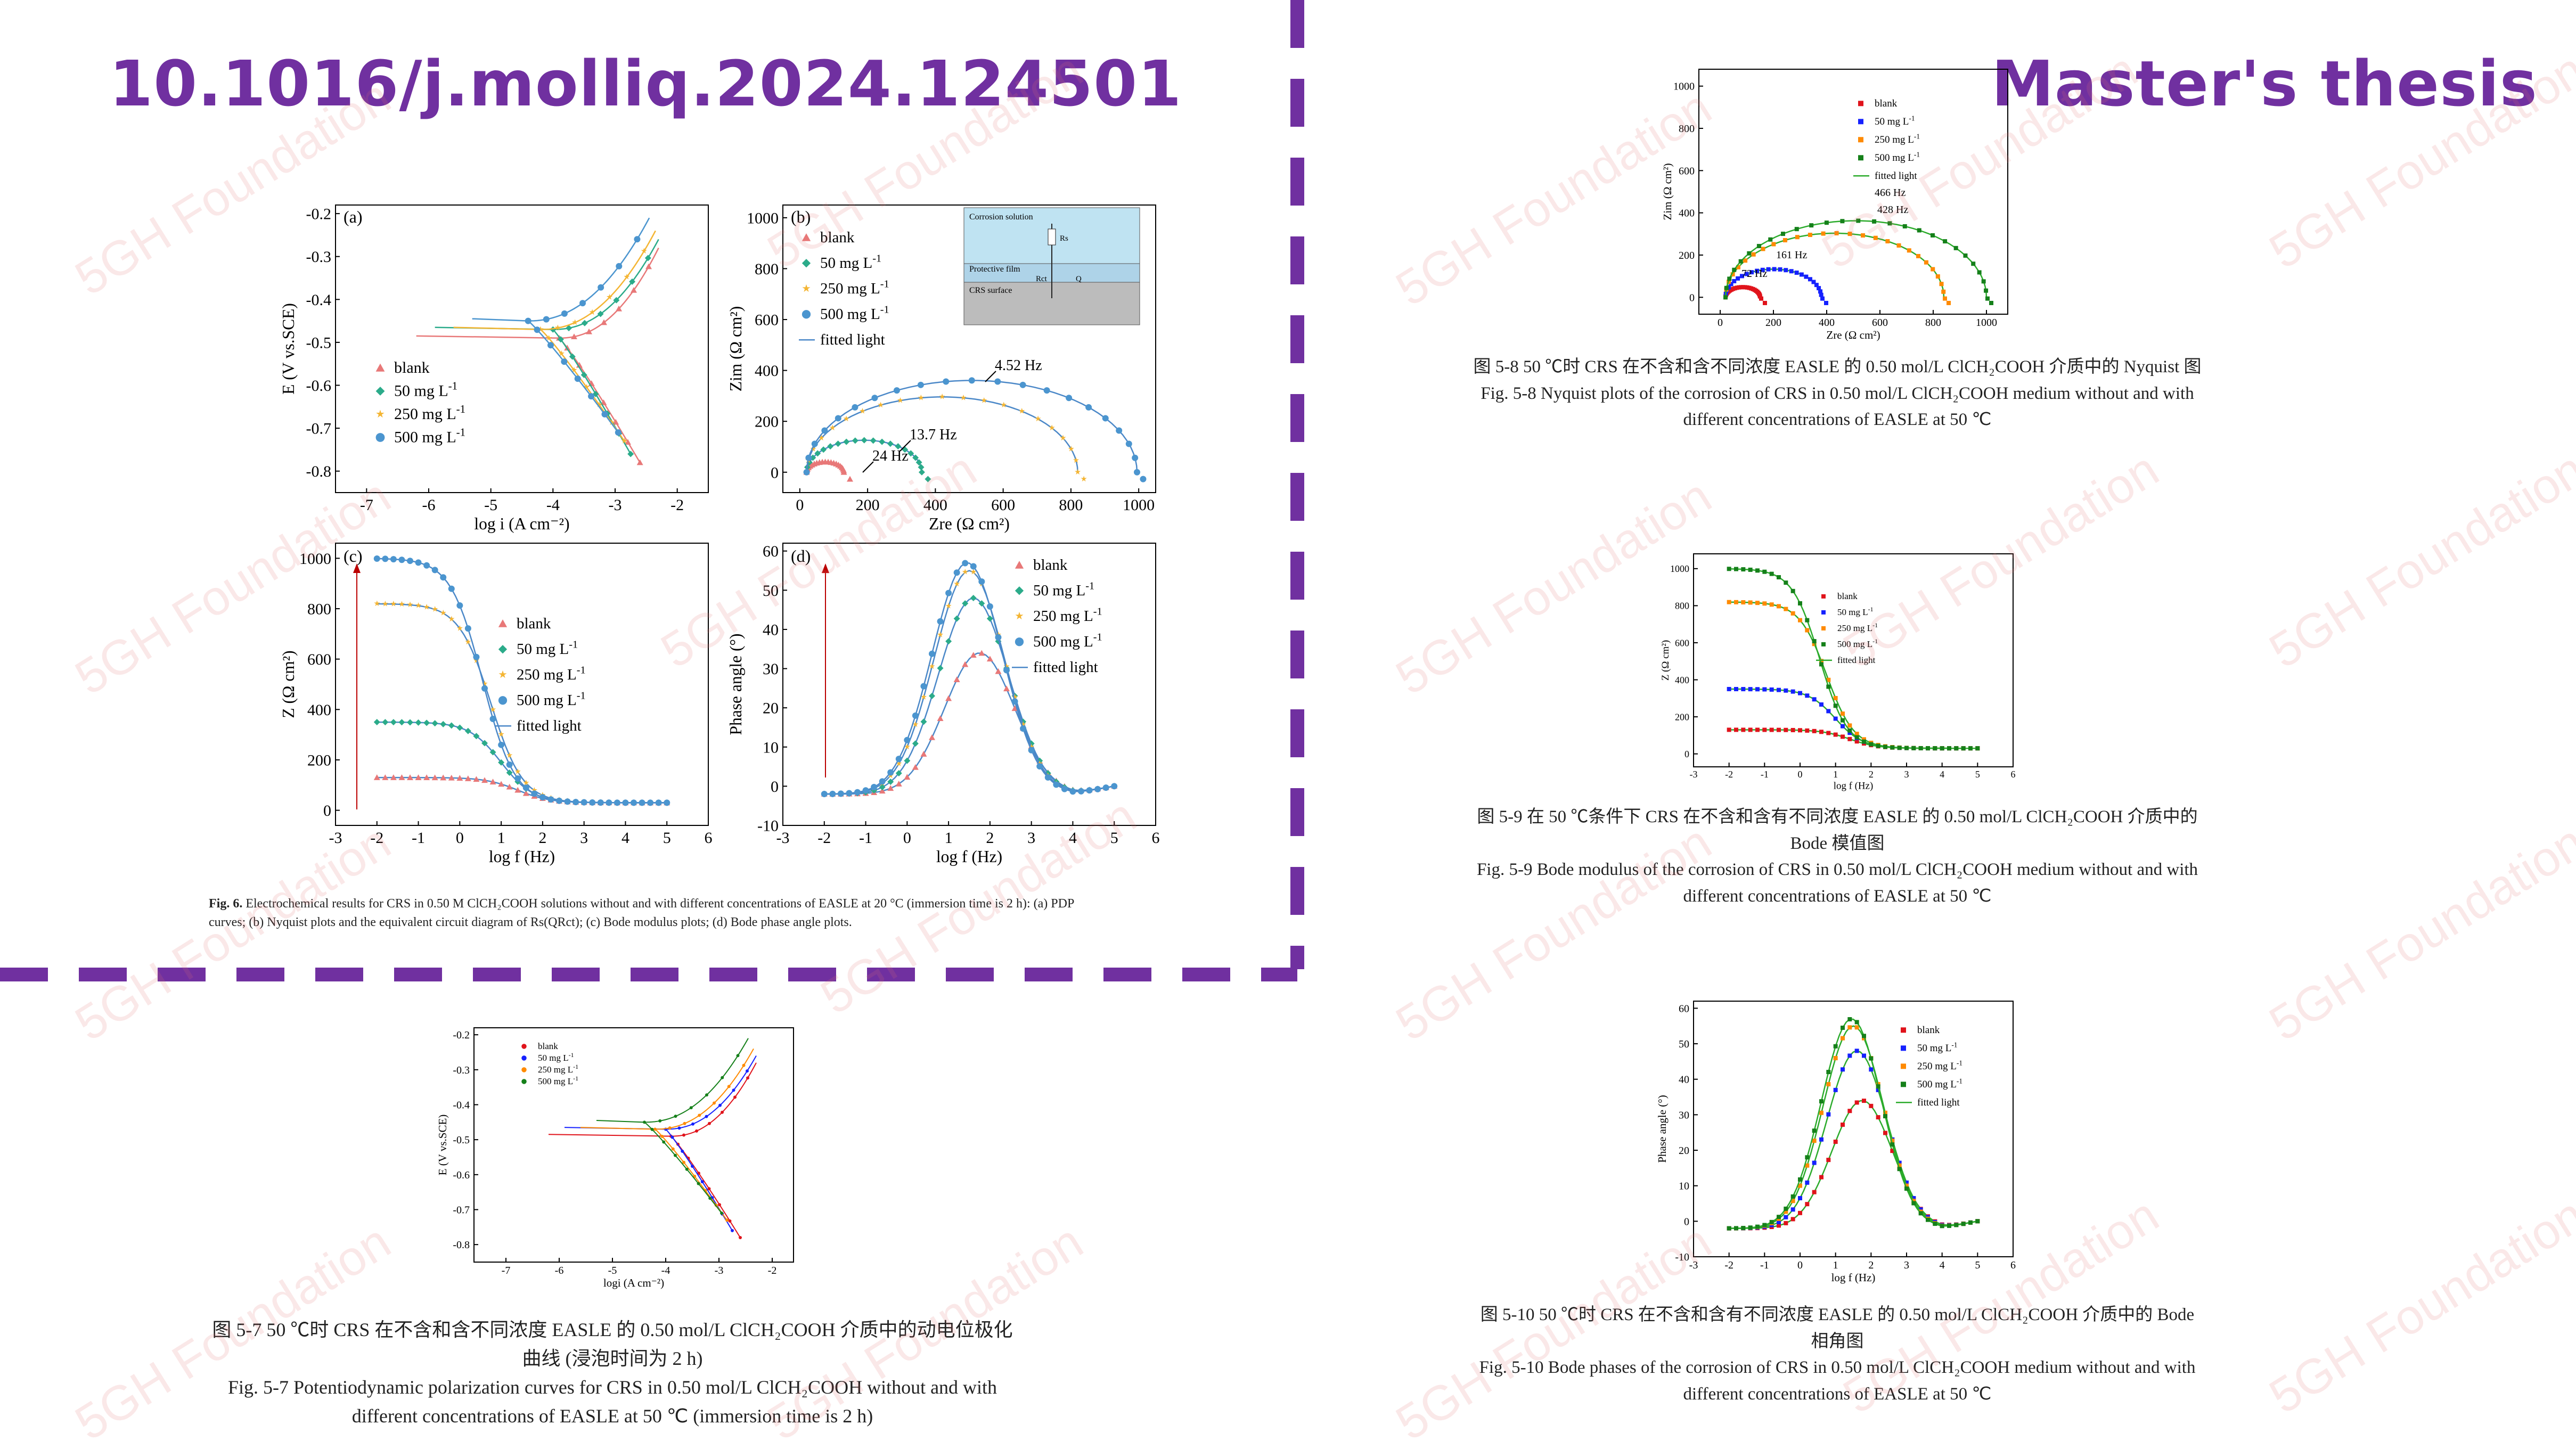 The height and width of the screenshot is (1449, 2576). Describe the element at coordinates (767, 422) in the screenshot. I see `y-tick-label: 200` at that location.